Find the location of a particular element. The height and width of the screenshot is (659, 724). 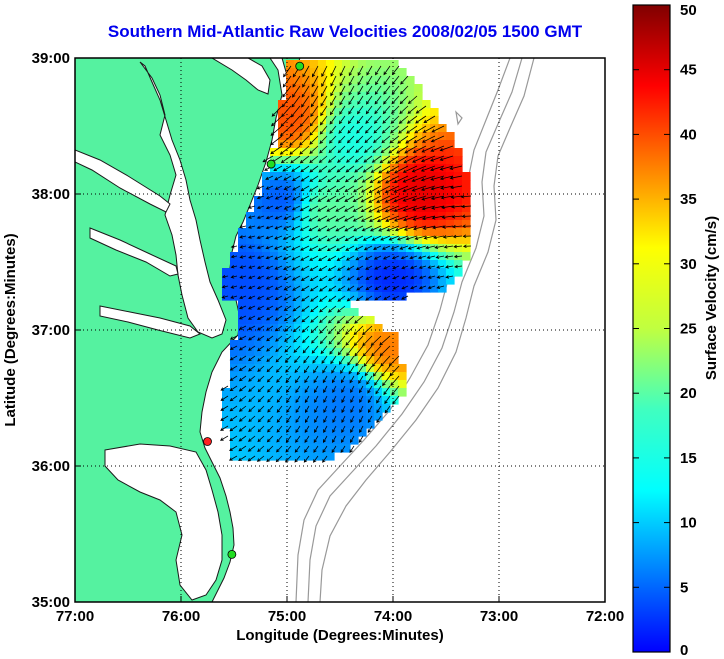

y-axis-ticks: 39:00 38:00 37:00 36:00 35:00 is located at coordinates (56, 330).